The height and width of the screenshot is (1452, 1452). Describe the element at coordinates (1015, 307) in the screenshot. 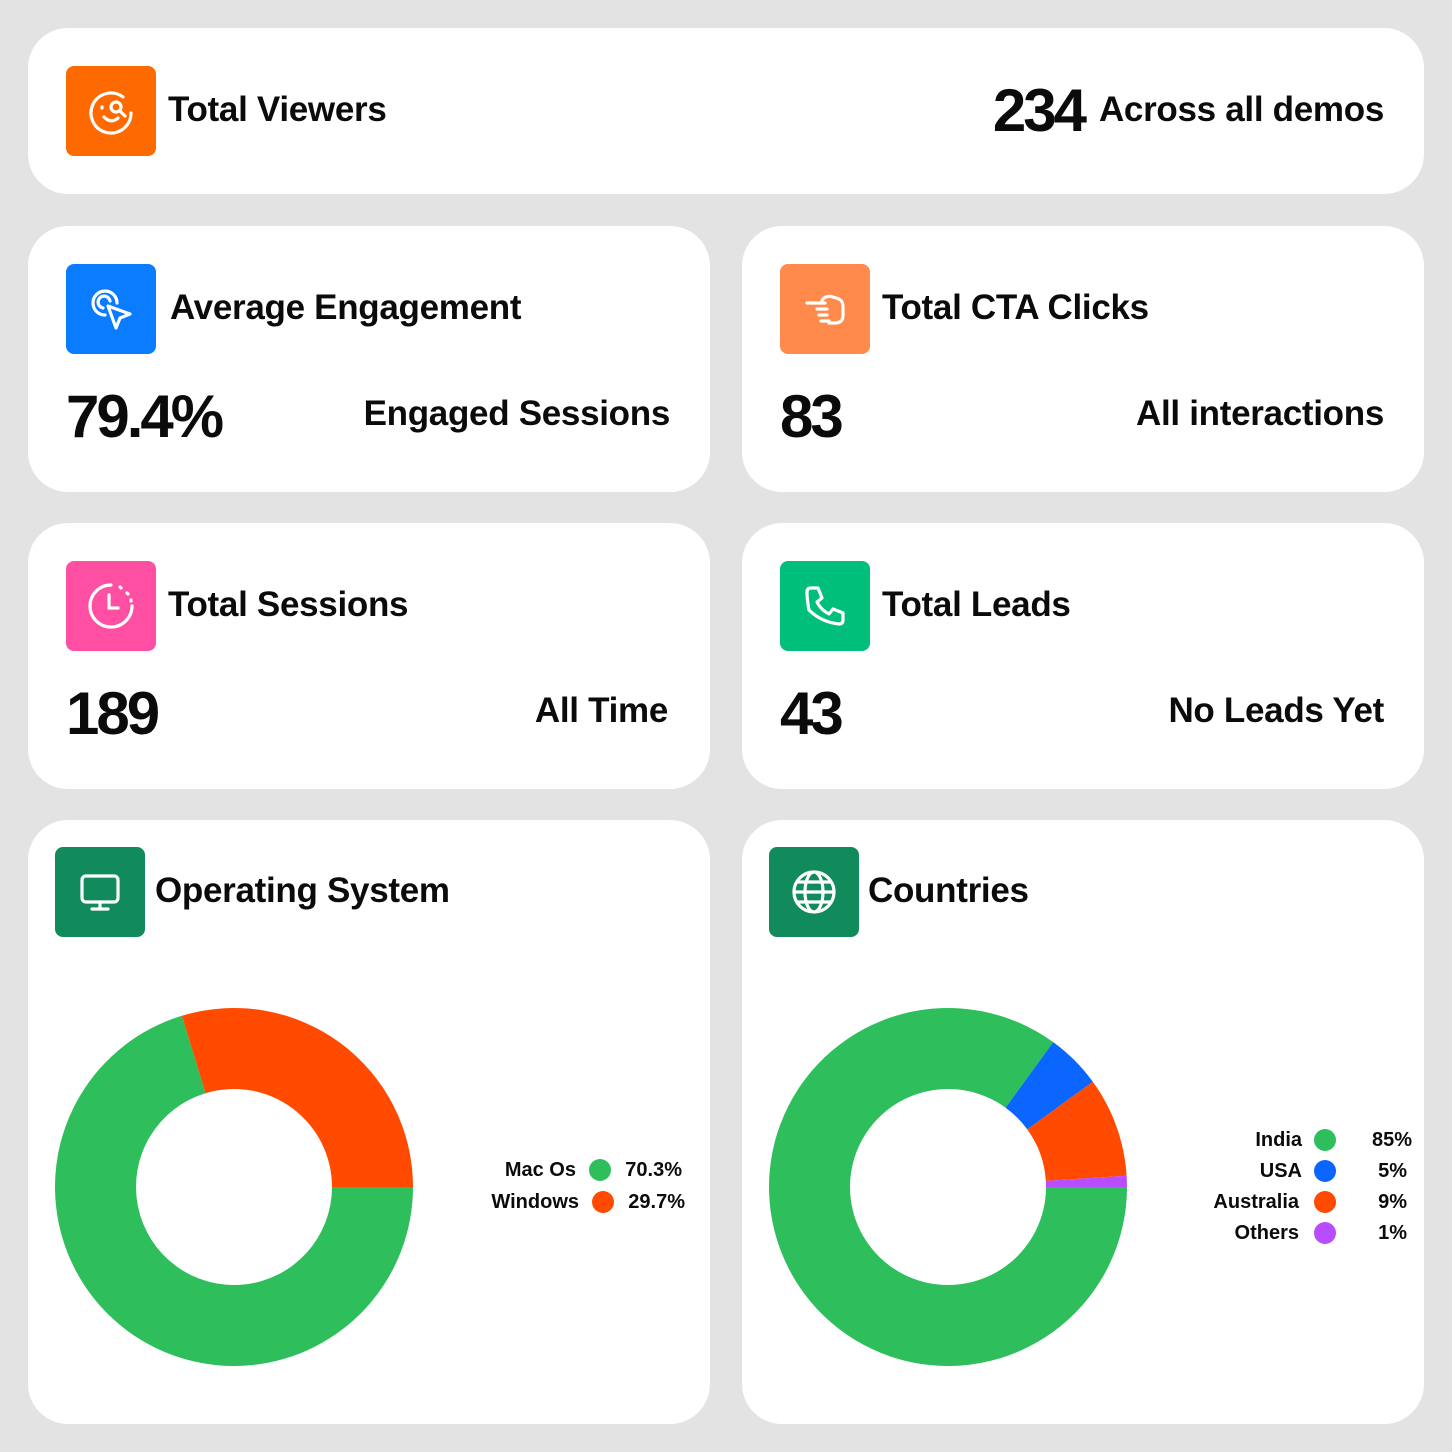

I see `total-cta-clicks-title: Total CTA Clicks` at that location.